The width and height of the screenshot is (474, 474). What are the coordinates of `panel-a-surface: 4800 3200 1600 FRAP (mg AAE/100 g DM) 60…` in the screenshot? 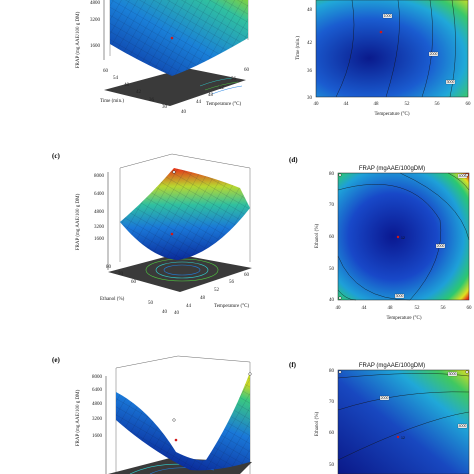 It's located at (163, 57).